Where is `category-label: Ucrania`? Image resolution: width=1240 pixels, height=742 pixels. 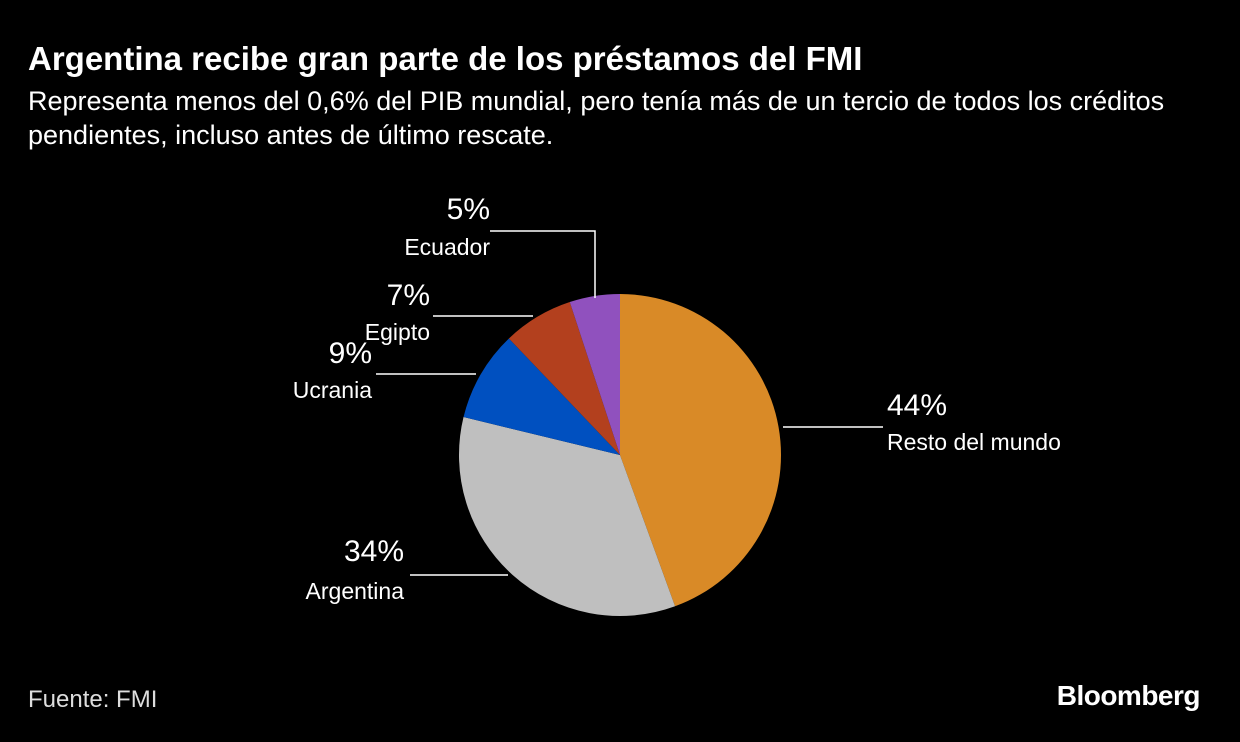 category-label: Ucrania is located at coordinates (332, 390).